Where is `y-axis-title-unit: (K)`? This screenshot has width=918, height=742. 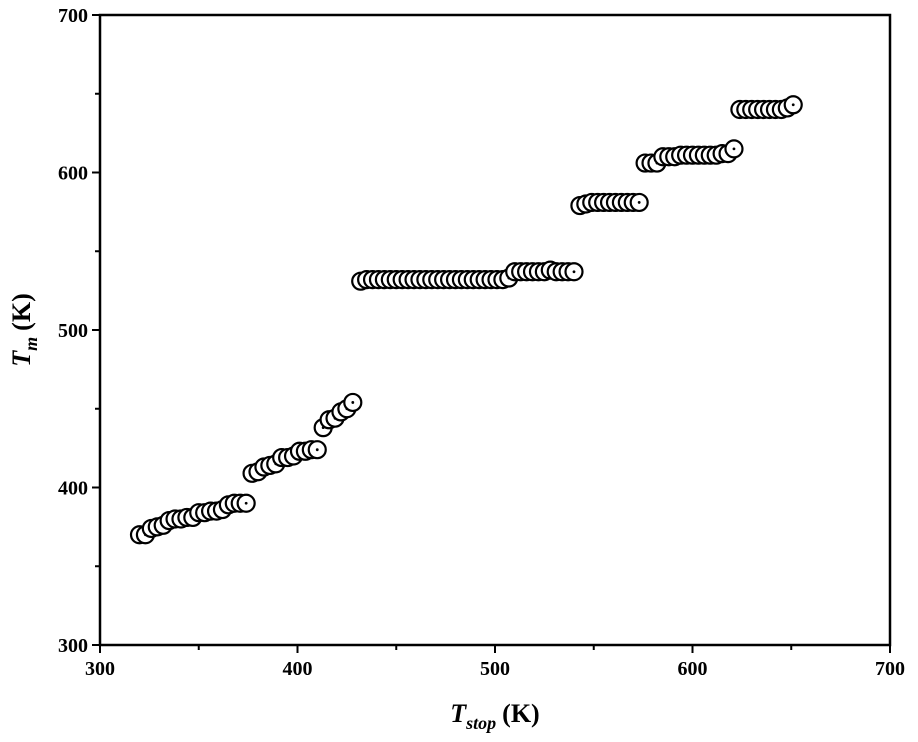
y-axis-title-unit: (K) is located at coordinates (21, 312).